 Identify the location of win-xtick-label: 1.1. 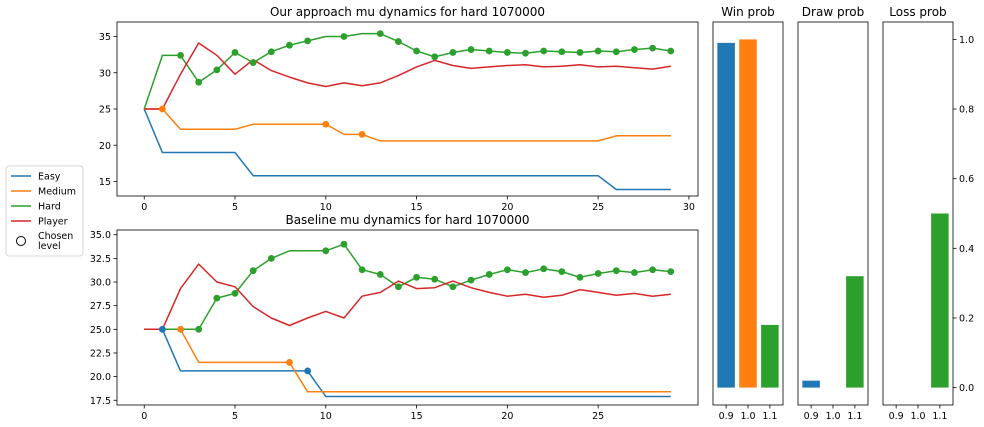
(769, 416).